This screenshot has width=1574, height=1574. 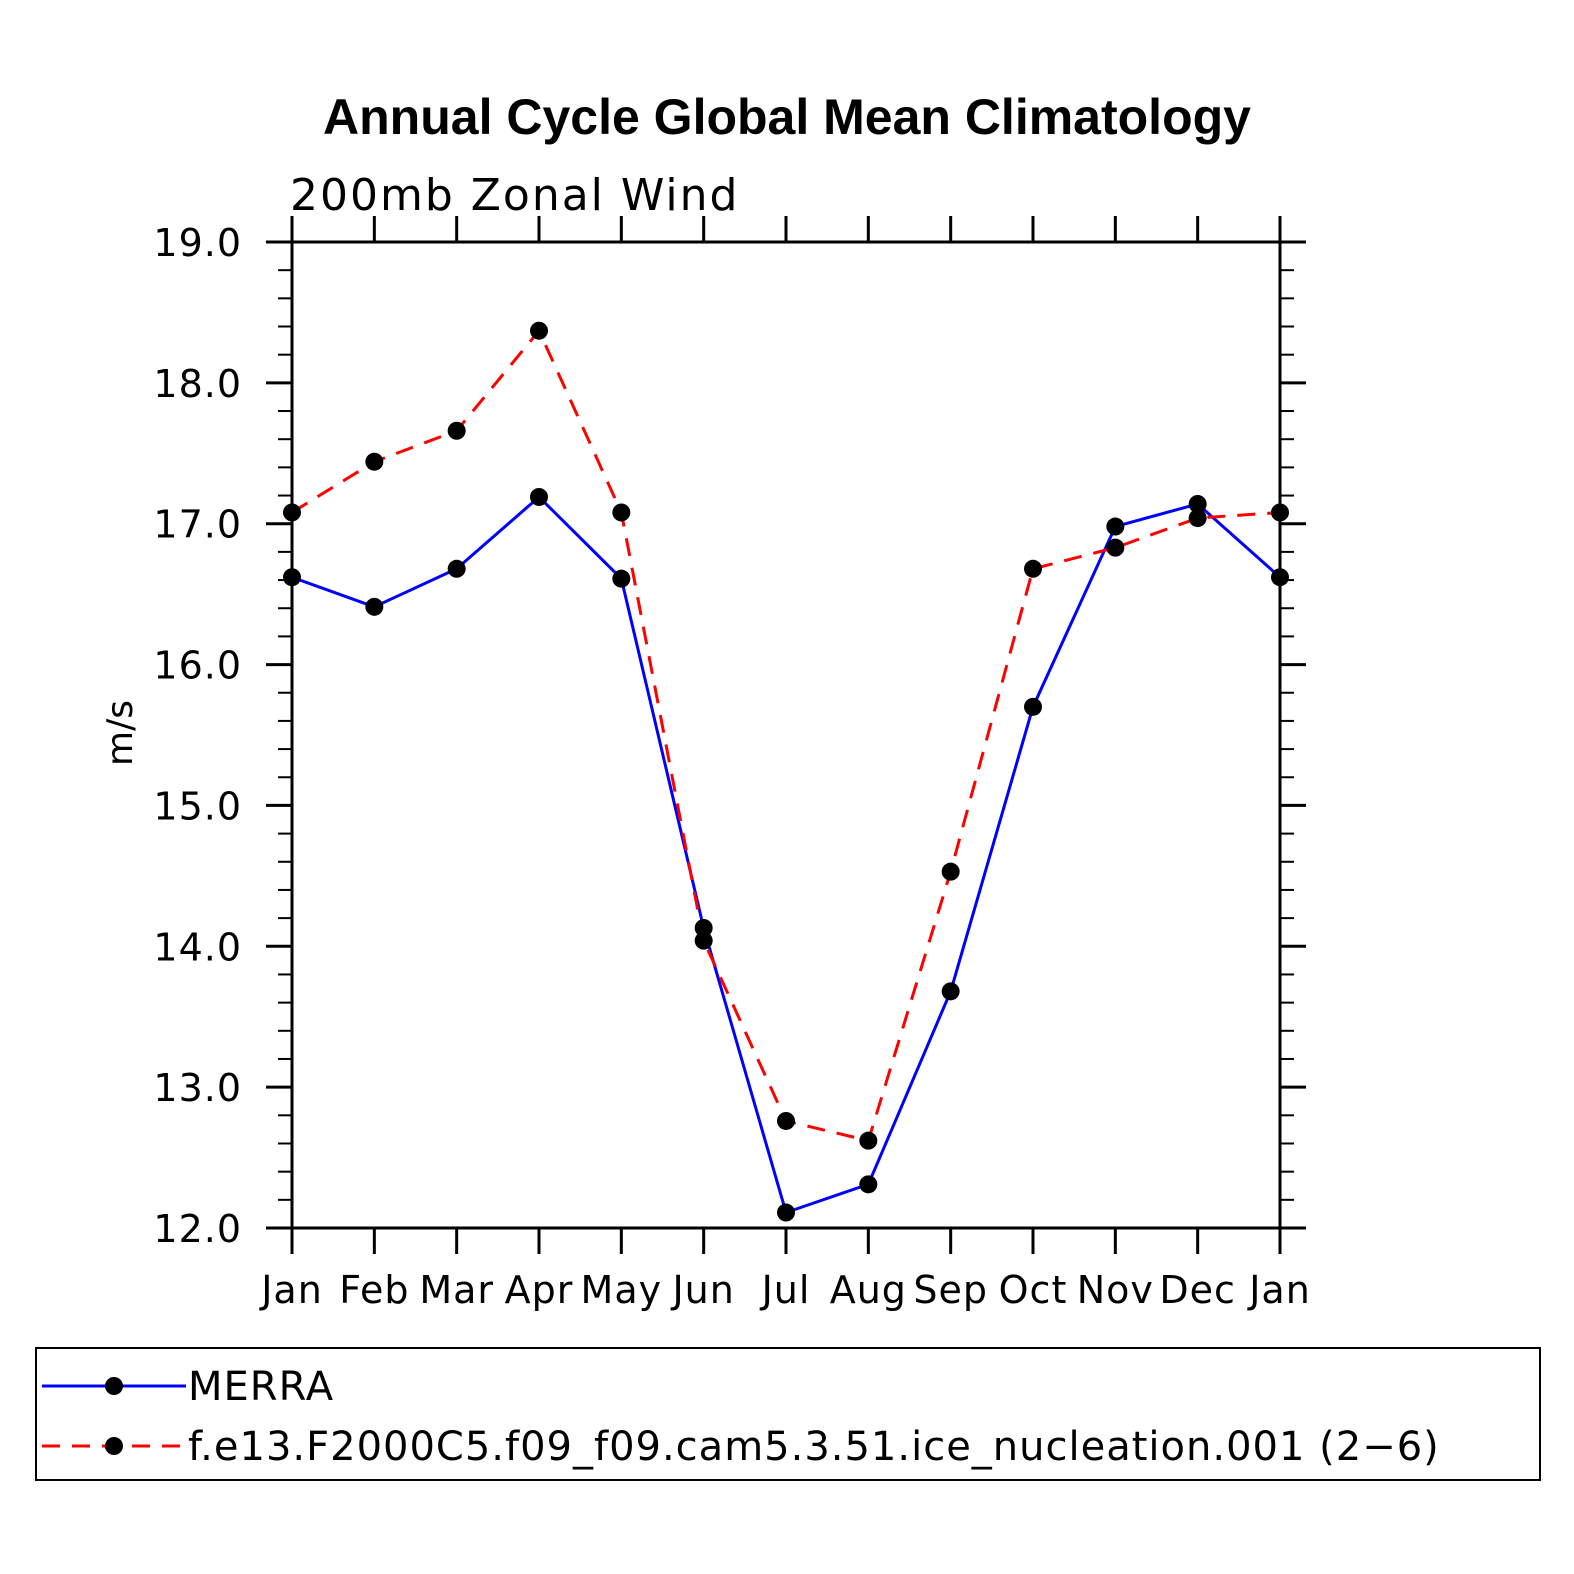 What do you see at coordinates (197, 1088) in the screenshot?
I see `y-tick-label: 13.0` at bounding box center [197, 1088].